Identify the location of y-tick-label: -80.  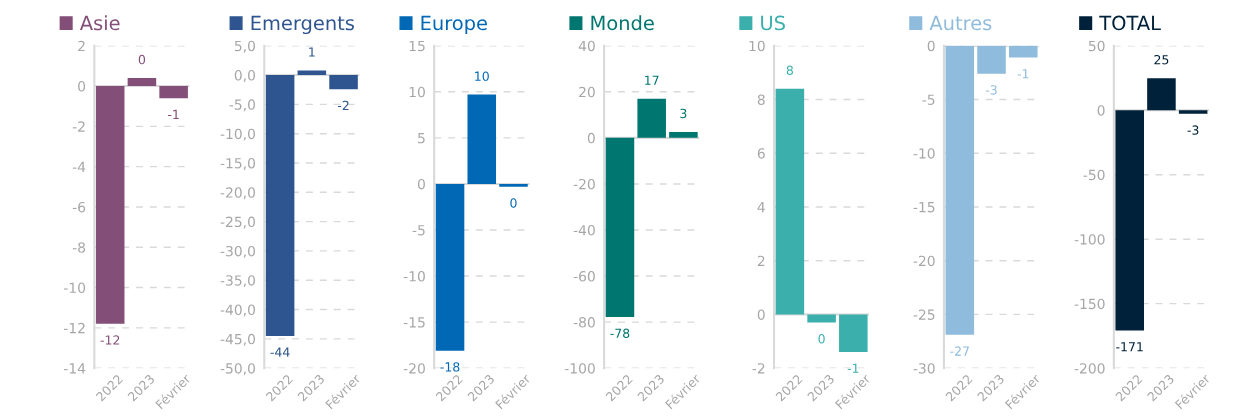
(584, 322).